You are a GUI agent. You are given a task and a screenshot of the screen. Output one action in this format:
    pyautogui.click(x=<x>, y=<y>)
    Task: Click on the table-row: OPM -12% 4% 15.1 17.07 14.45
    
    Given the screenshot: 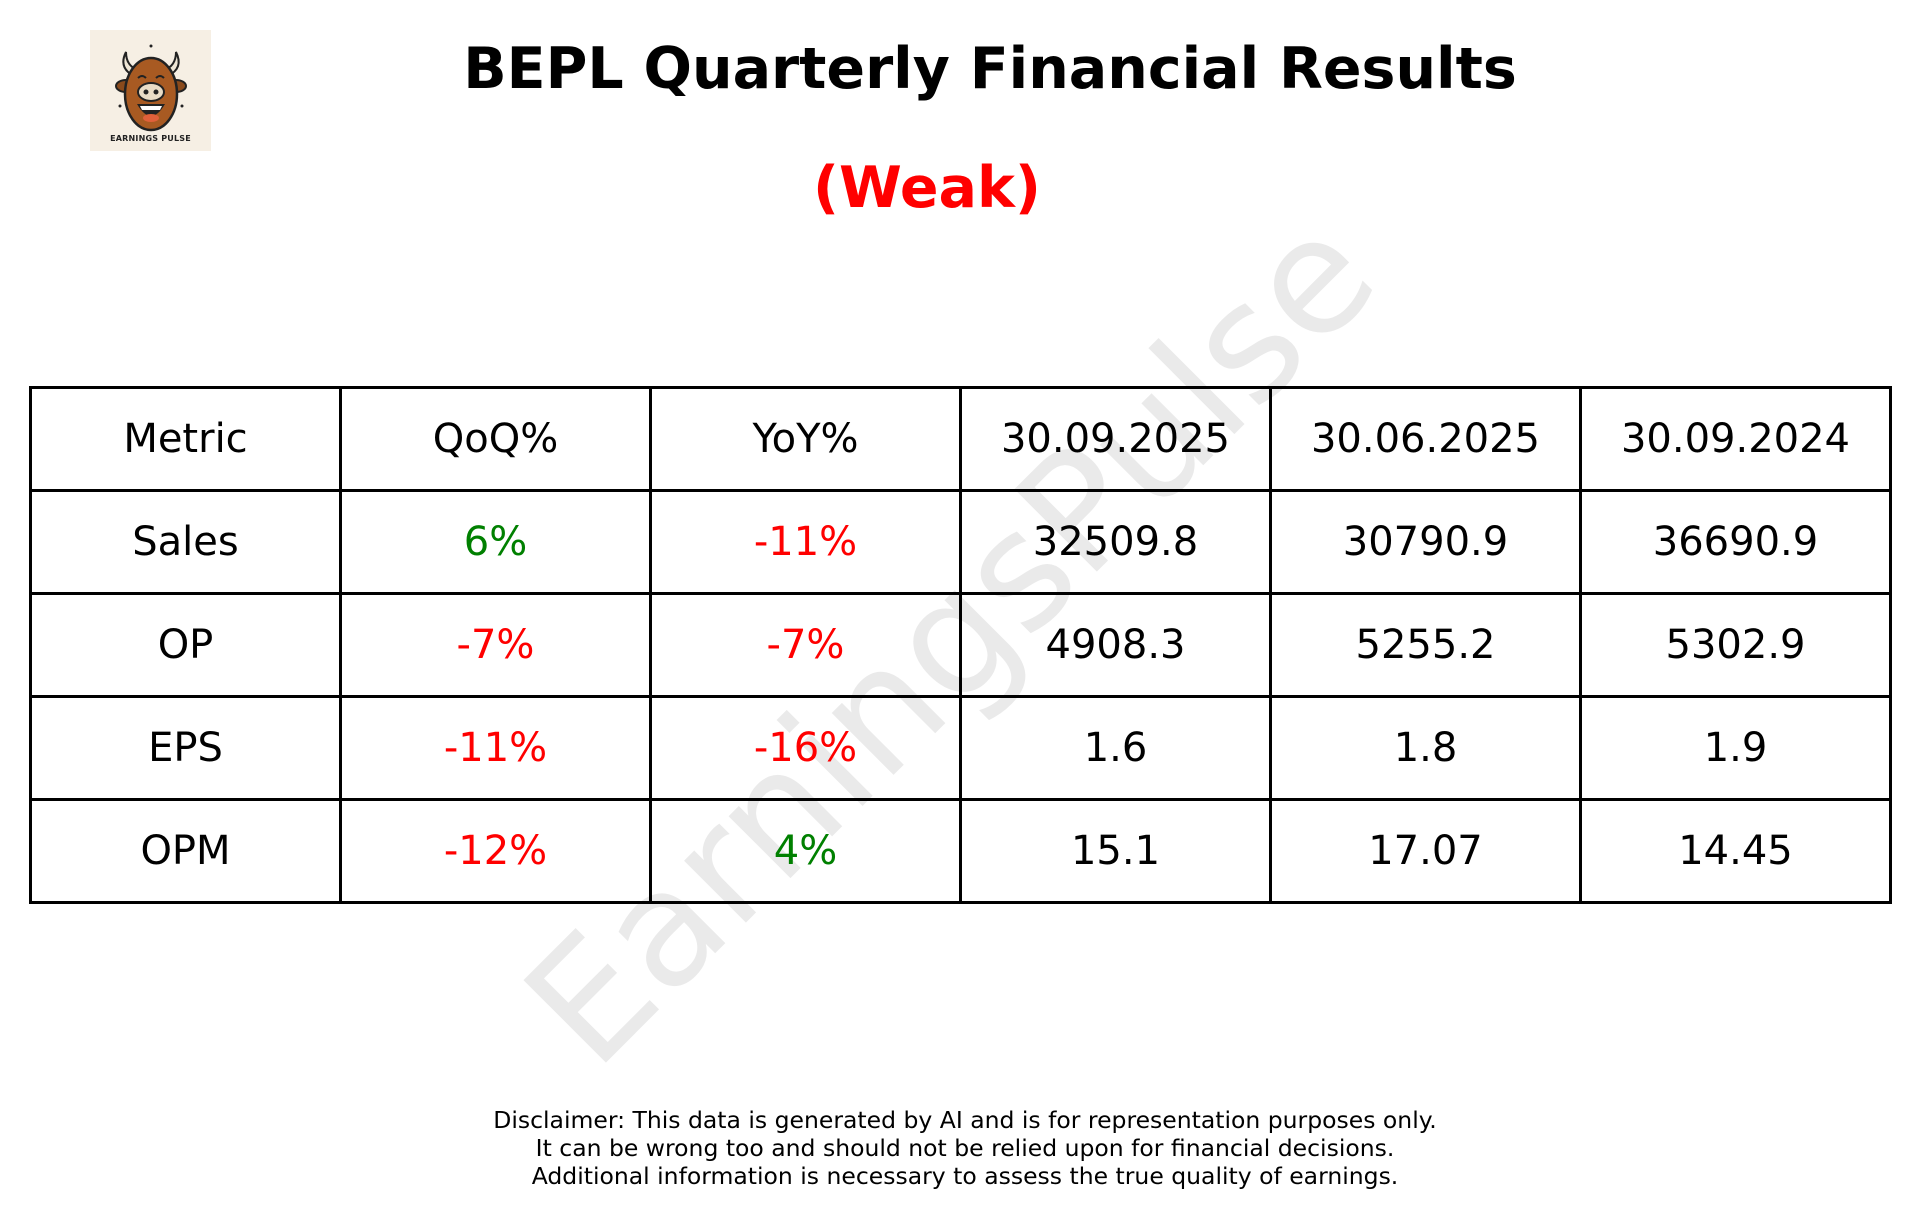 What is the action you would take?
    pyautogui.click(x=960, y=851)
    